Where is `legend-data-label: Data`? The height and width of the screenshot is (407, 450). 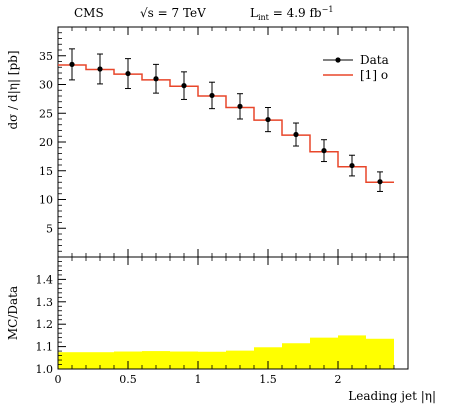
legend-data-label: Data is located at coordinates (374, 60).